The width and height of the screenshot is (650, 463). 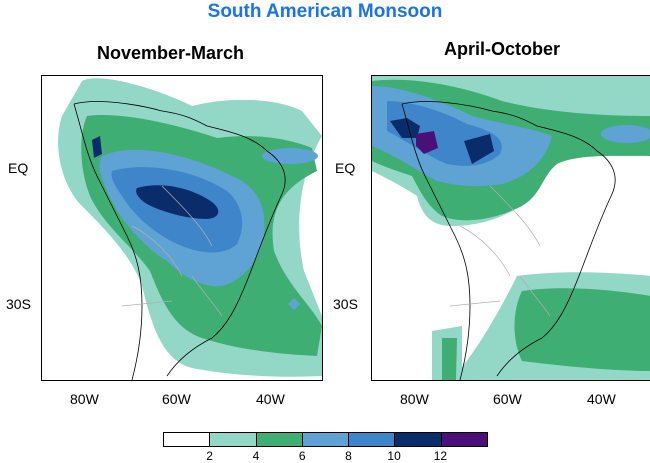 What do you see at coordinates (209, 456) in the screenshot?
I see `legend-label: 2` at bounding box center [209, 456].